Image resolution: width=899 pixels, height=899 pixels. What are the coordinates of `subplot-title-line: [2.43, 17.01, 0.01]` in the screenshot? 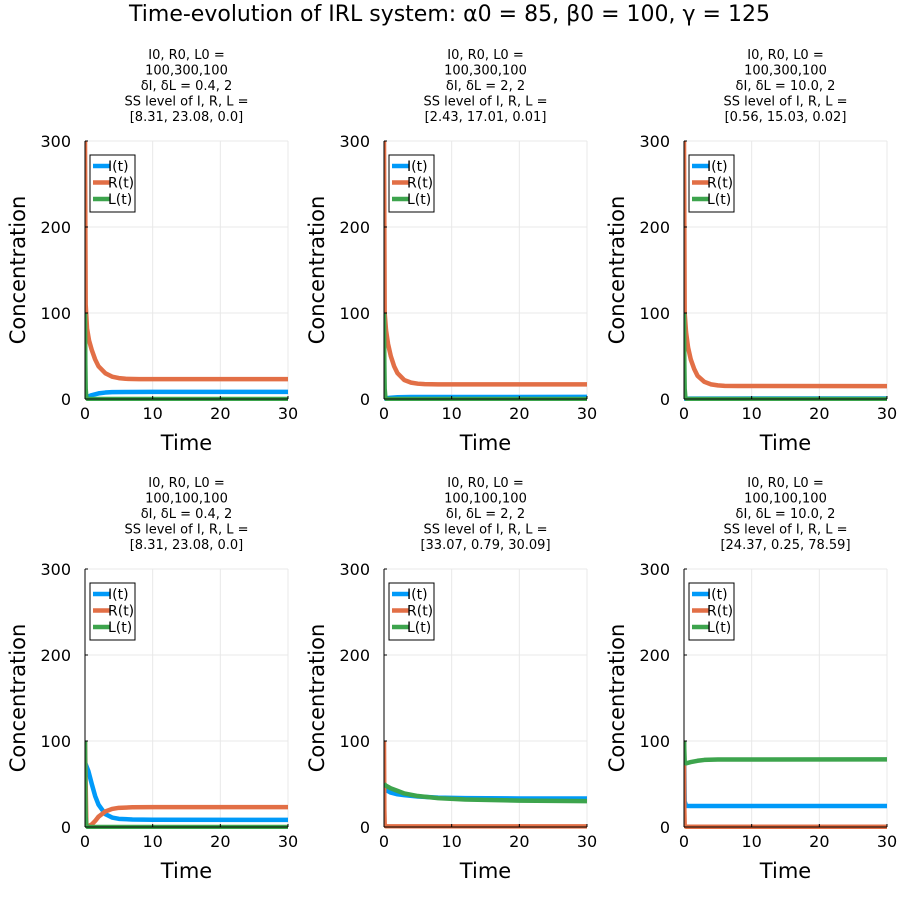 It's located at (486, 117).